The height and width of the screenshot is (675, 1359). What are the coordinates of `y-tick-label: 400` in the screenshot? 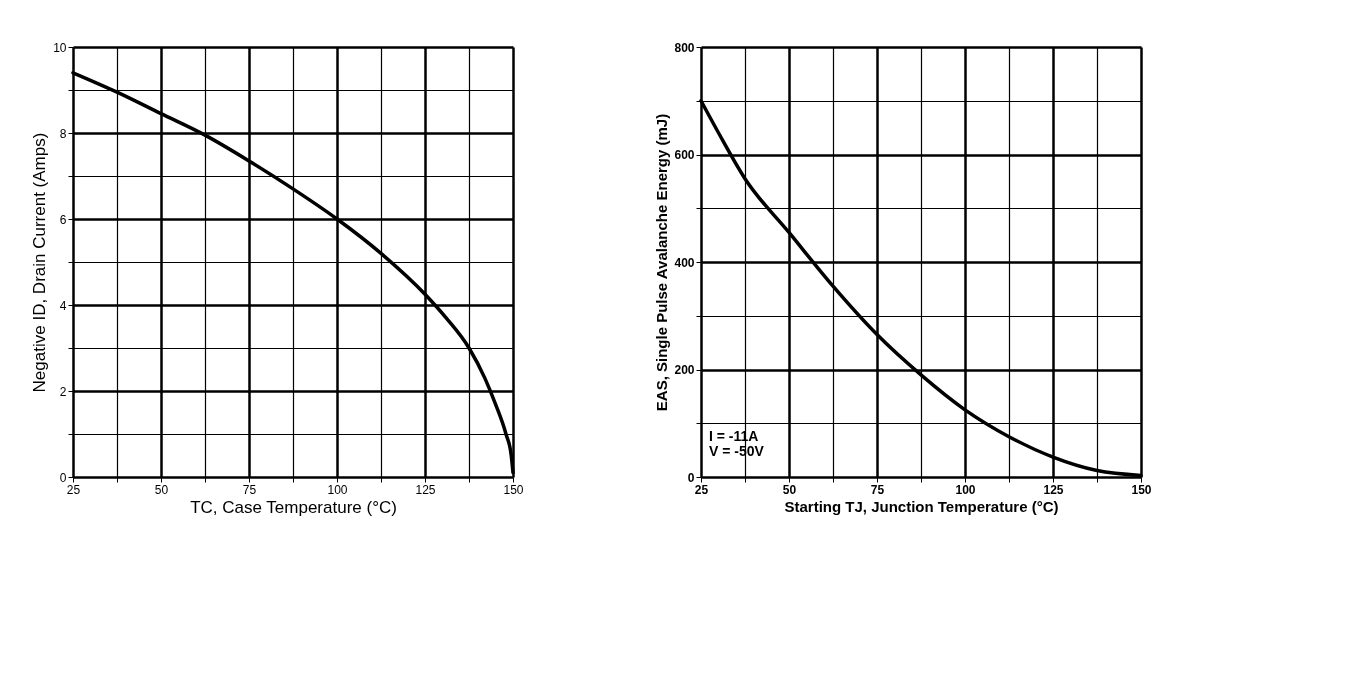 It's located at (684, 262).